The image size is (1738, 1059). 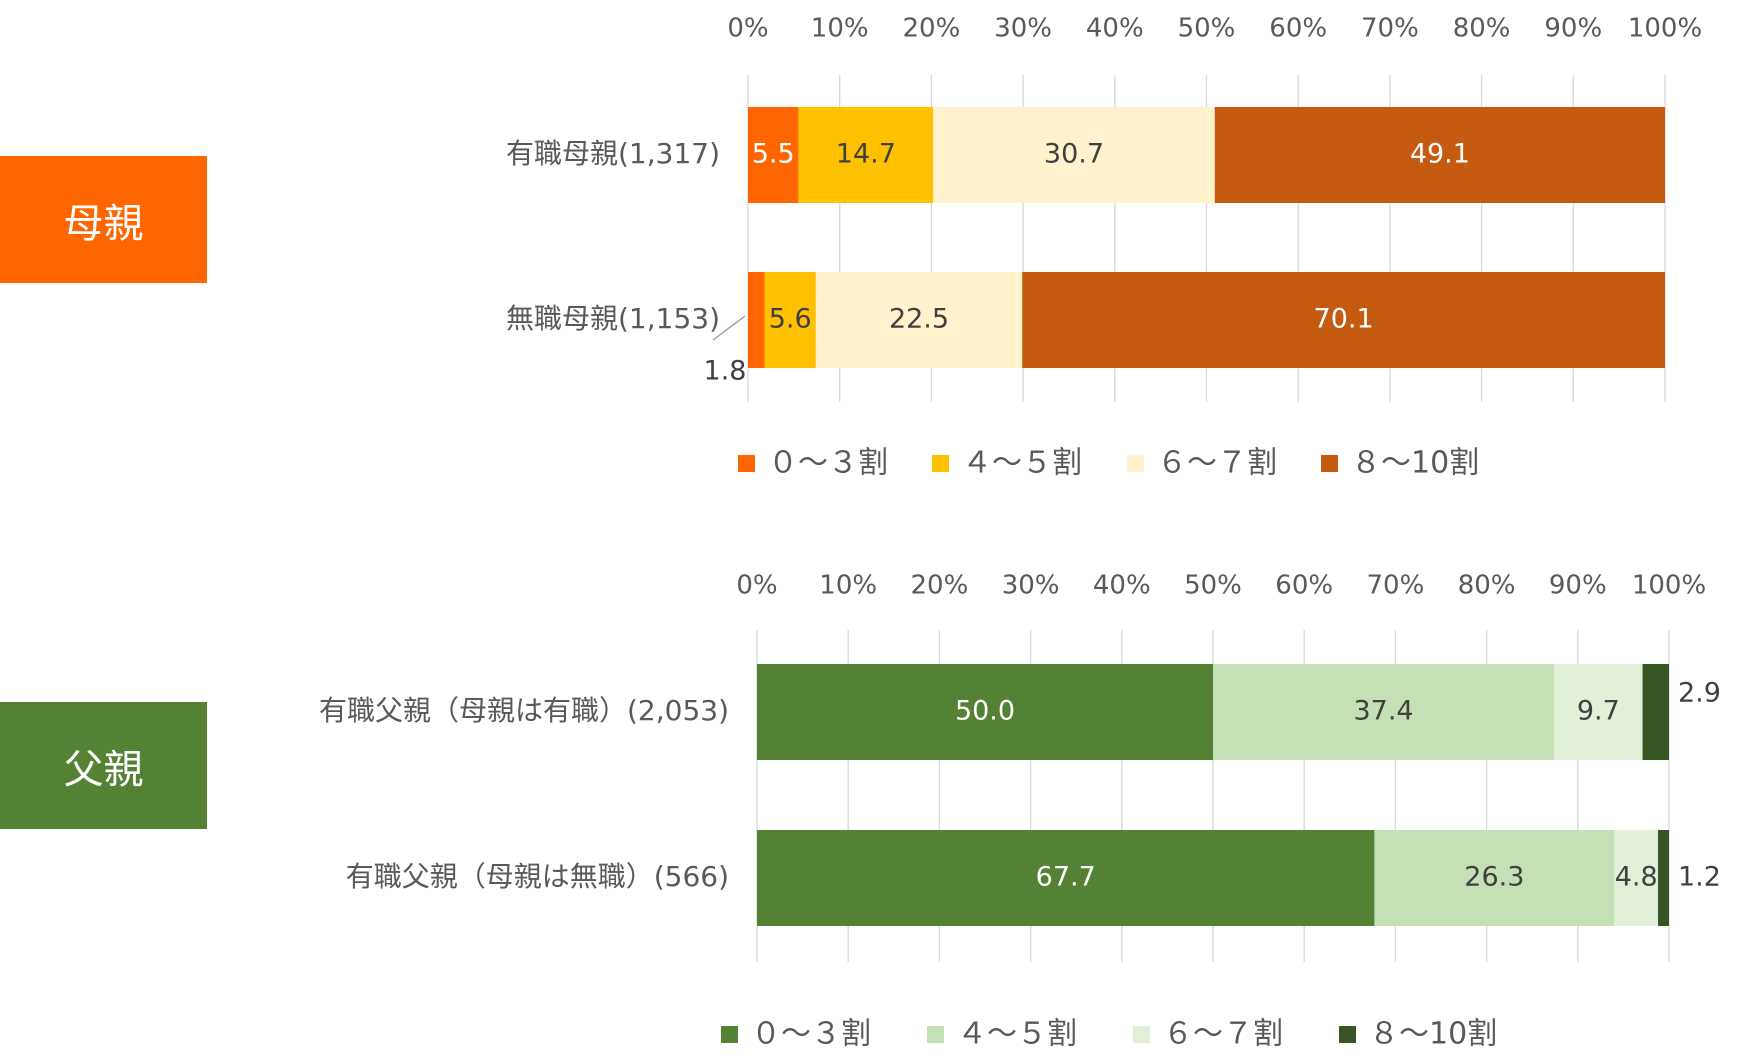 What do you see at coordinates (103, 769) in the screenshot?
I see `father-section-text: 父親` at bounding box center [103, 769].